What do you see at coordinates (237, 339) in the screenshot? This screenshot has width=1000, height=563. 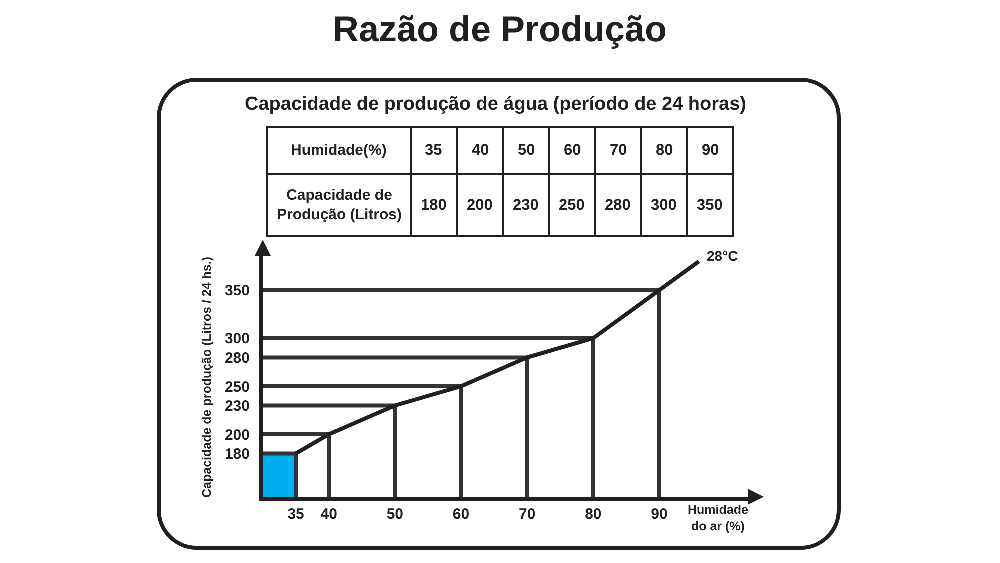 I see `y-tick-label: 300` at bounding box center [237, 339].